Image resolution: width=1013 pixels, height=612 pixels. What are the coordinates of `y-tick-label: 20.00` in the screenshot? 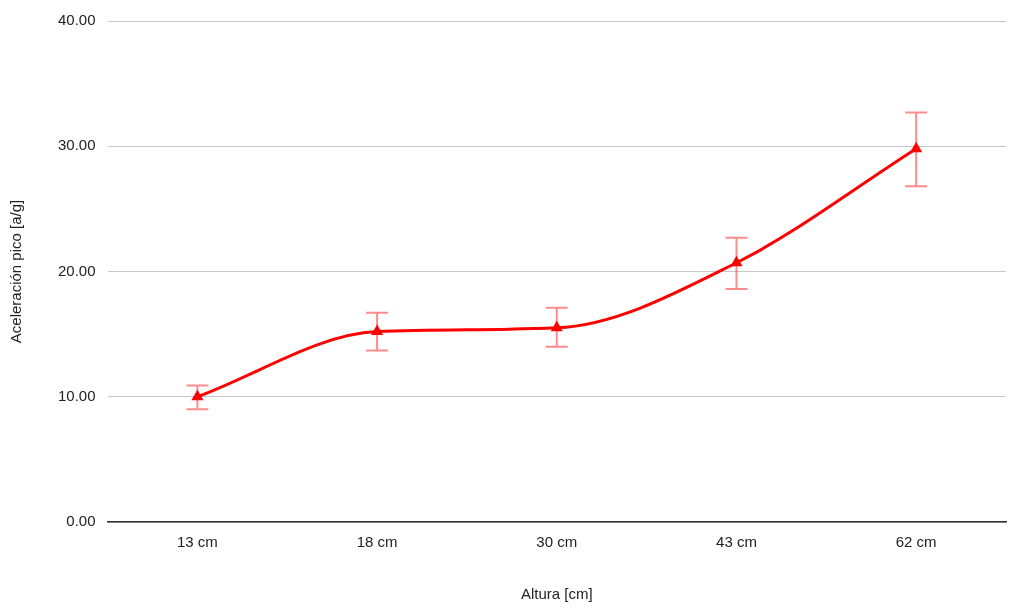 It's located at (76, 270).